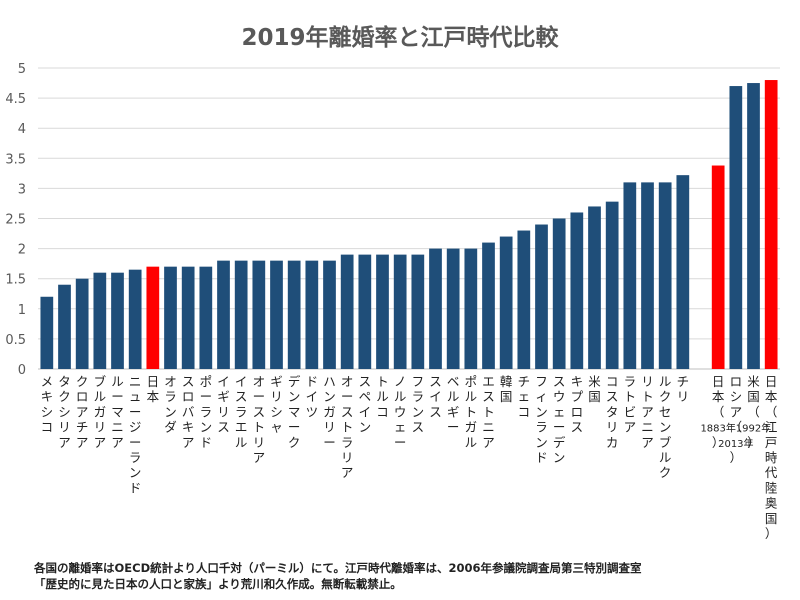  What do you see at coordinates (206, 412) in the screenshot?
I see `x-category-label: ポーランド` at bounding box center [206, 412].